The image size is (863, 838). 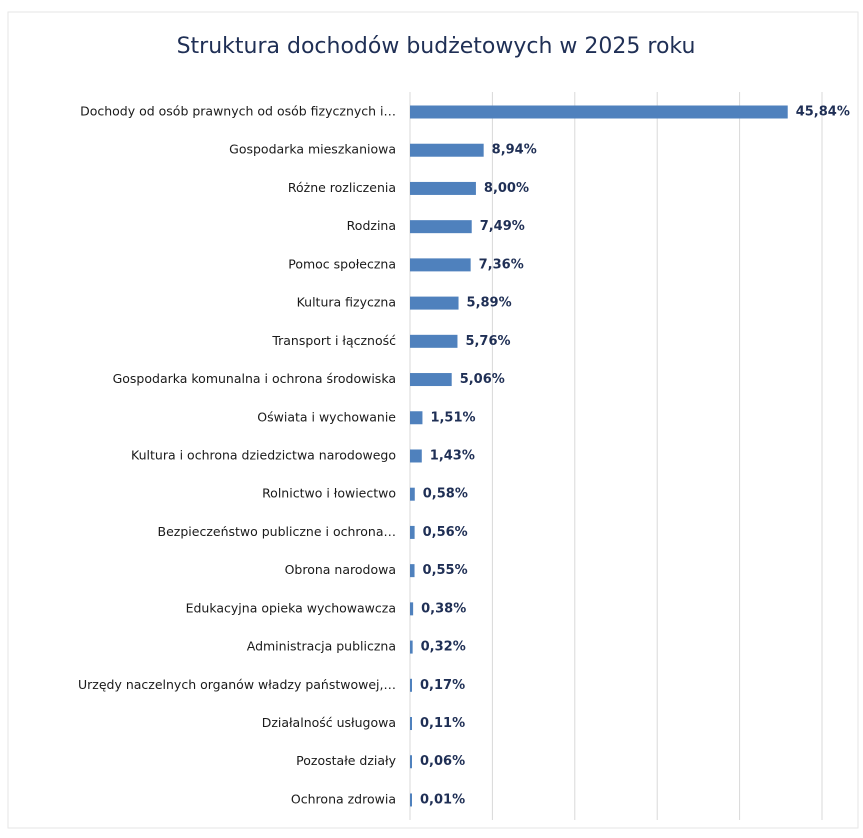 I want to click on data-label: 45,84%, so click(x=823, y=112).